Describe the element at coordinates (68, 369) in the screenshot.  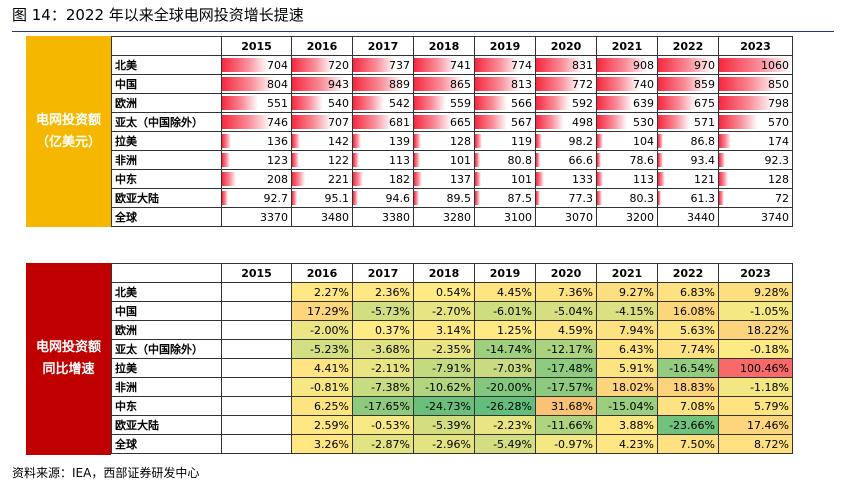
I see `panel2-label-line2: 同比增速` at that location.